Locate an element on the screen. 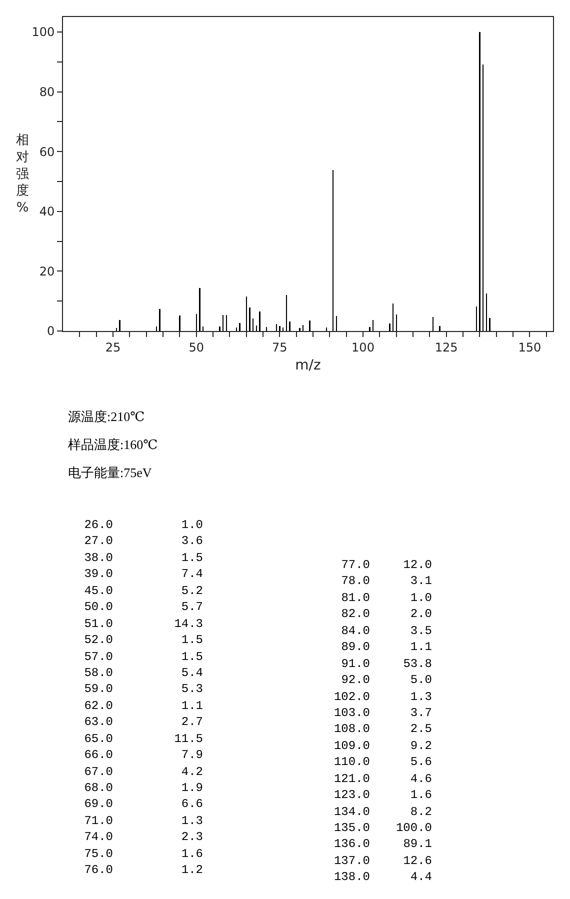  category-label: 82.0 is located at coordinates (355, 614).